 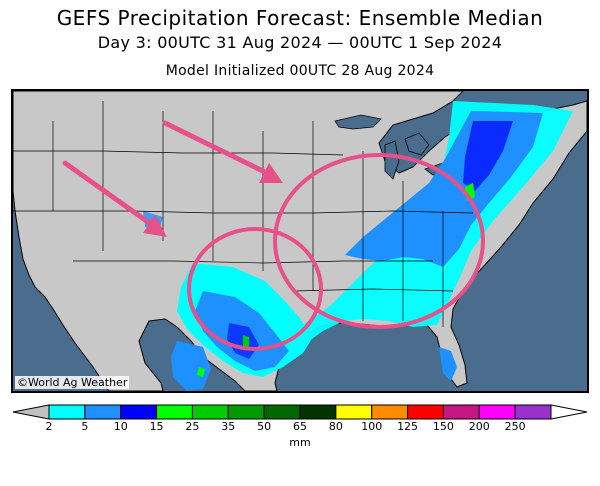 I want to click on colorbar-tick-label: 150, so click(x=443, y=426).